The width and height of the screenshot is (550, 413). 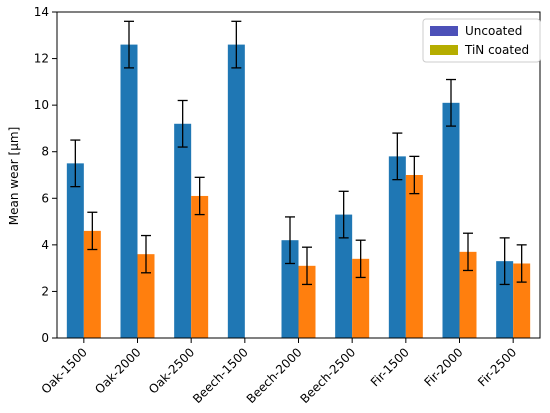 What do you see at coordinates (41, 59) in the screenshot?
I see `y-tick-label: 12` at bounding box center [41, 59].